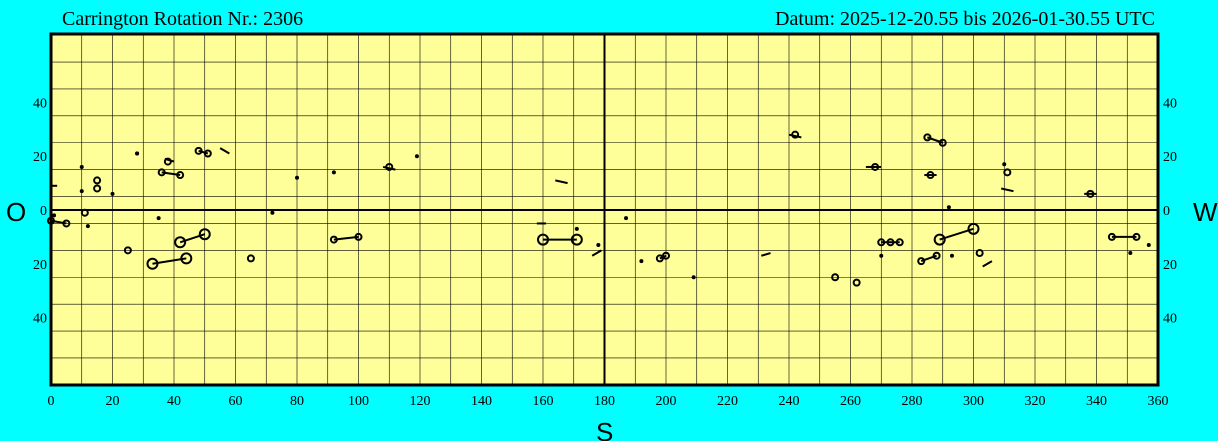  What do you see at coordinates (666, 401) in the screenshot?
I see `x-tick-label: 200` at bounding box center [666, 401].